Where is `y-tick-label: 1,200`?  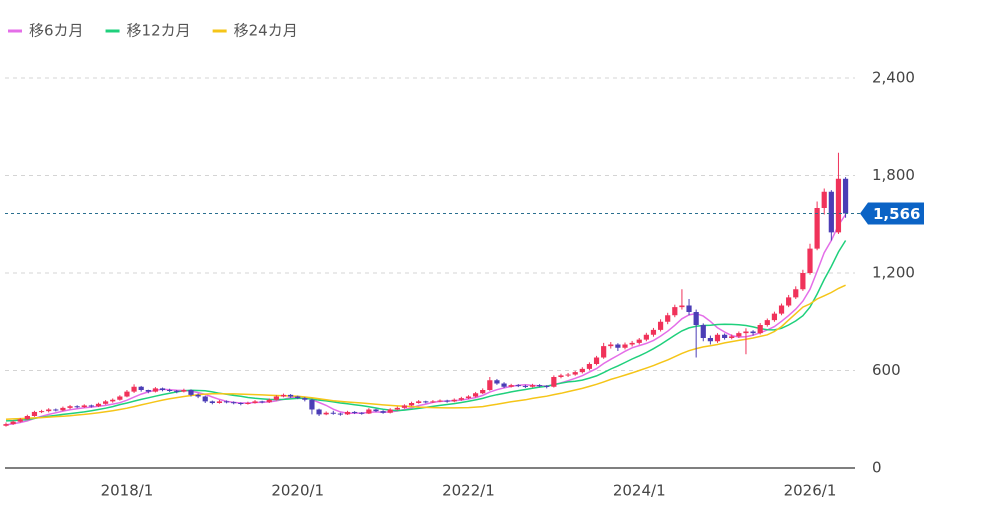
y-tick-label: 1,200 is located at coordinates (893, 273).